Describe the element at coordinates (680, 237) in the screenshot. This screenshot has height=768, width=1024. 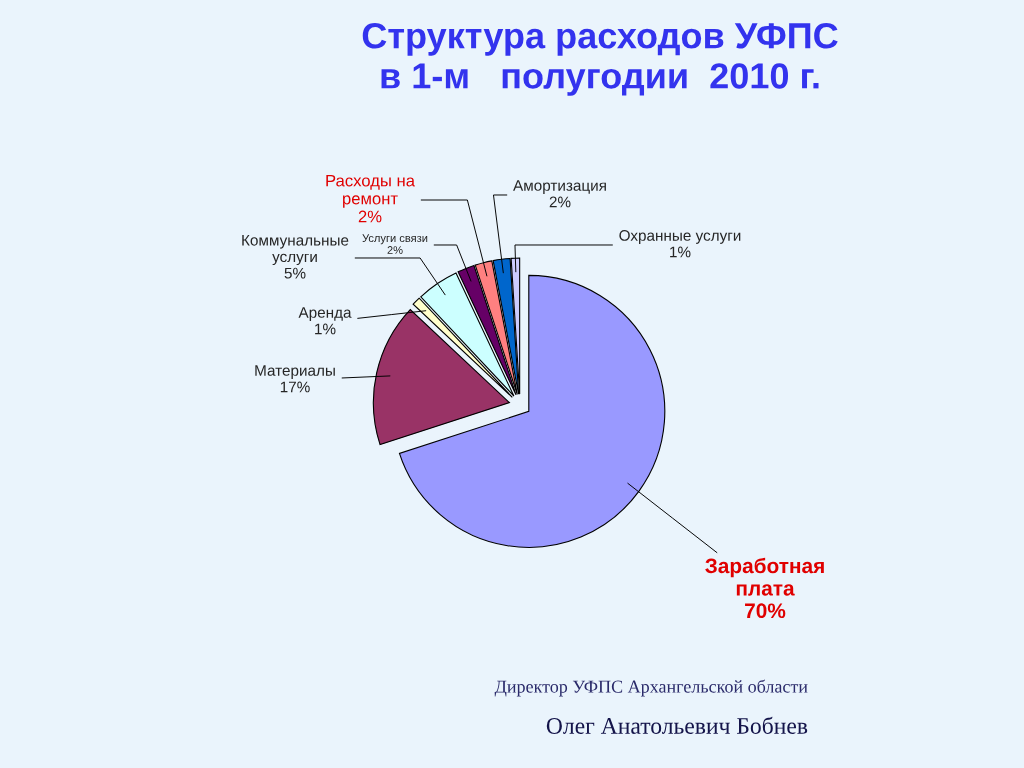
I see `slice-label: Охранные услуги` at that location.